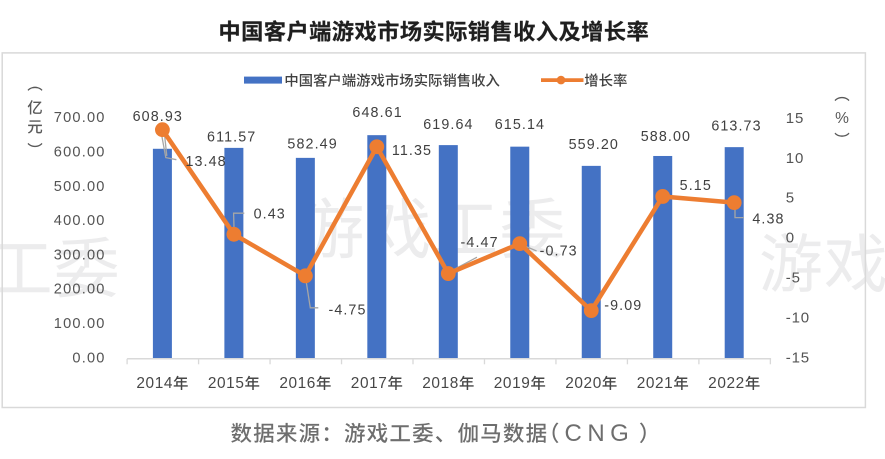 This screenshot has height=459, width=885. Describe the element at coordinates (480, 243) in the screenshot. I see `svg-text: -4.47` at that location.